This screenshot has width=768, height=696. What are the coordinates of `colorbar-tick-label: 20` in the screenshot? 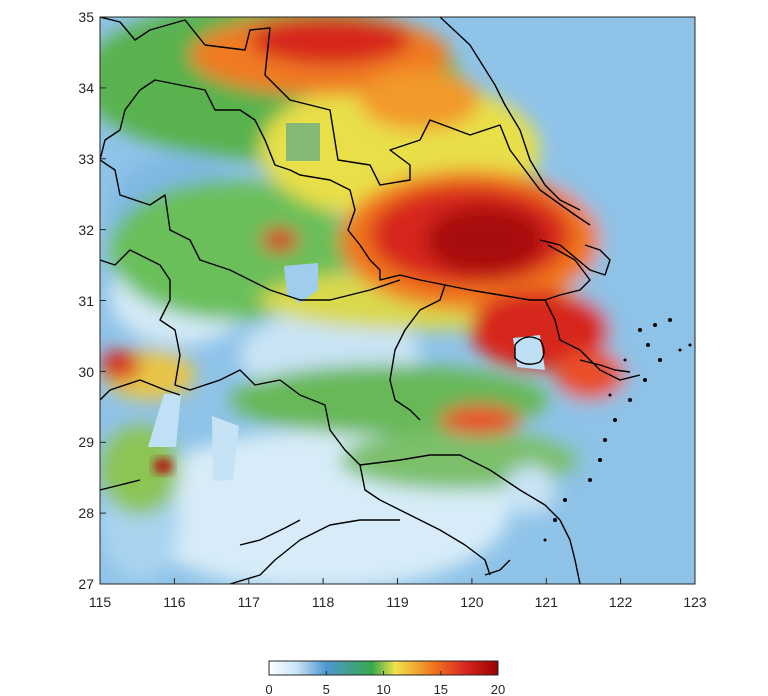 It's located at (498, 689).